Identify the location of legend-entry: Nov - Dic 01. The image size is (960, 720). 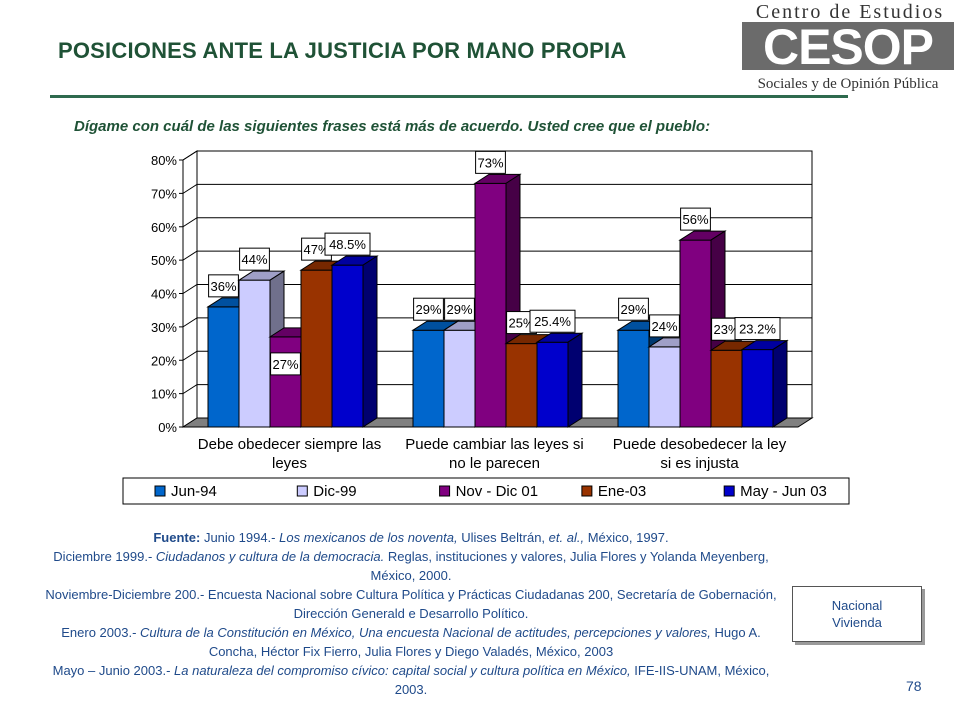
(497, 491).